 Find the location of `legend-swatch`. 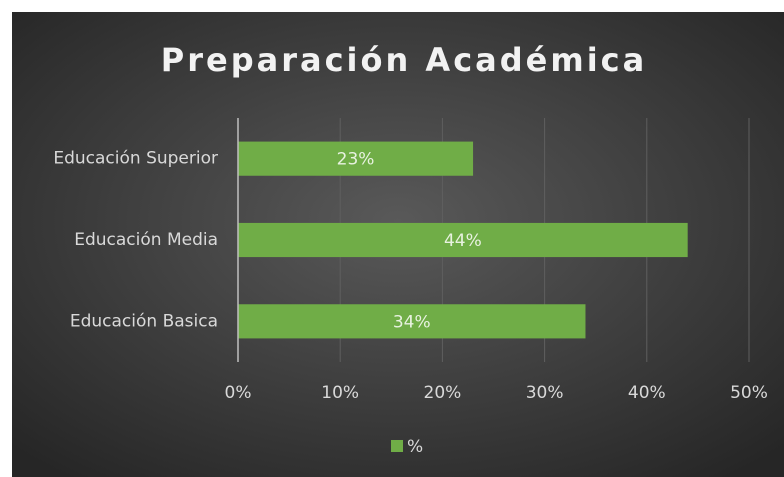

legend-swatch is located at coordinates (397, 446).